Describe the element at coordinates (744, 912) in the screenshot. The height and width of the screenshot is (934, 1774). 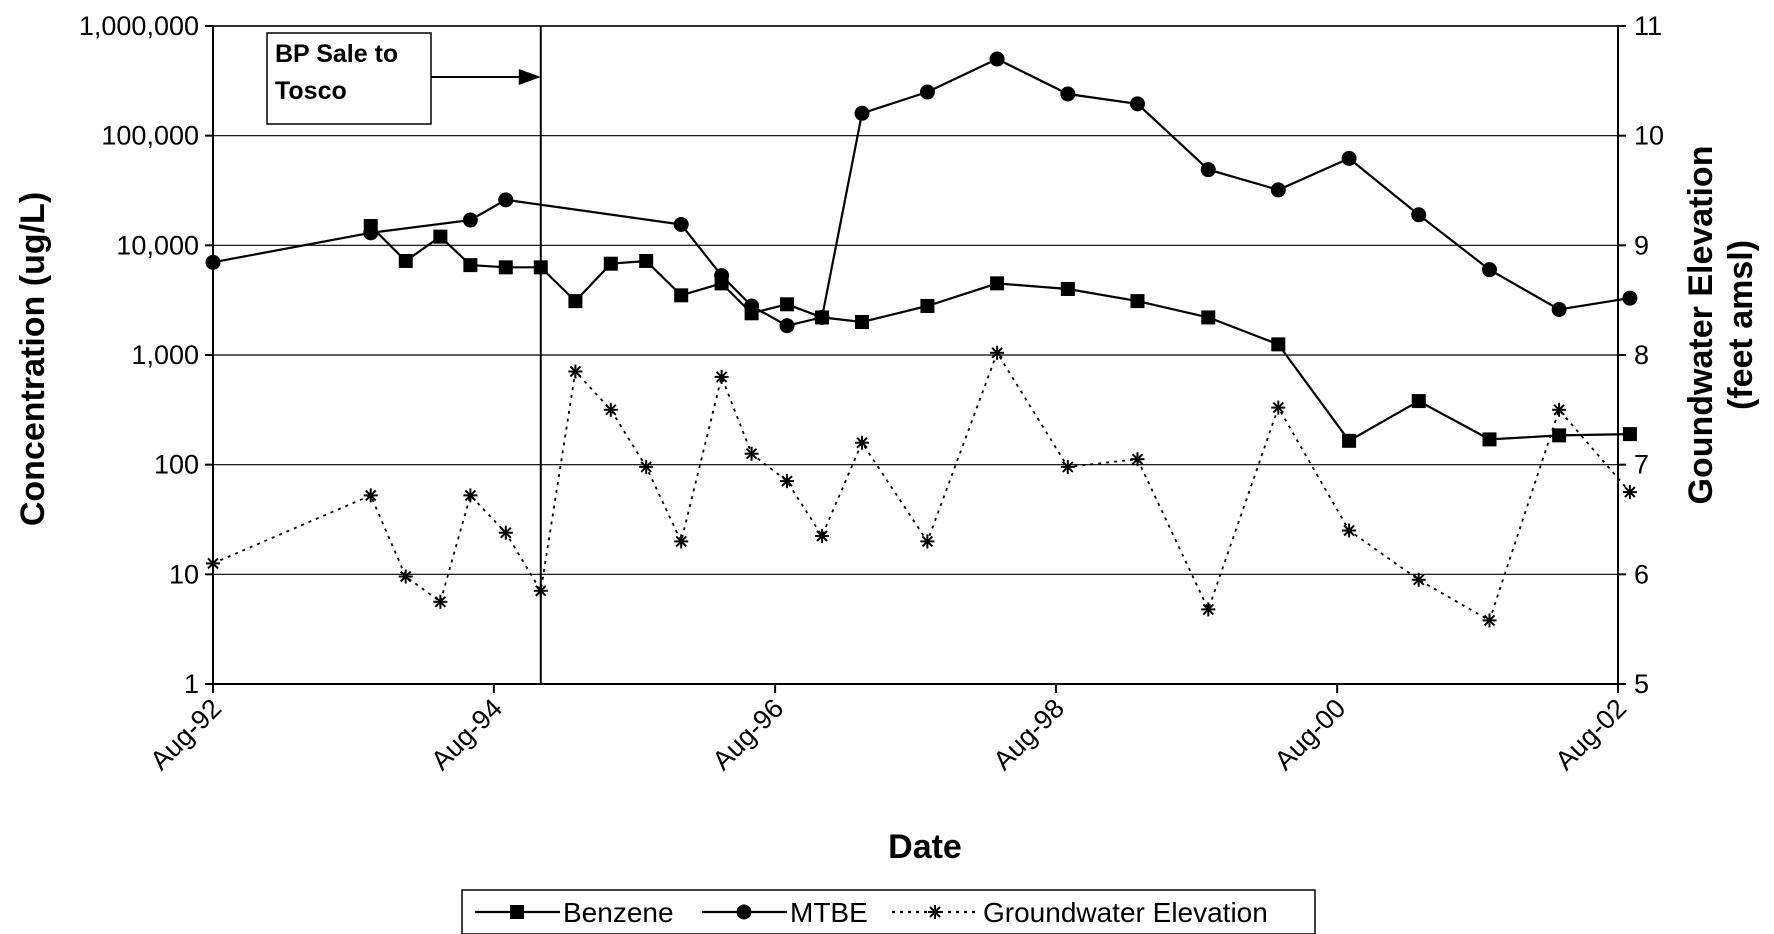
I see `legend-mtbe-marker` at that location.